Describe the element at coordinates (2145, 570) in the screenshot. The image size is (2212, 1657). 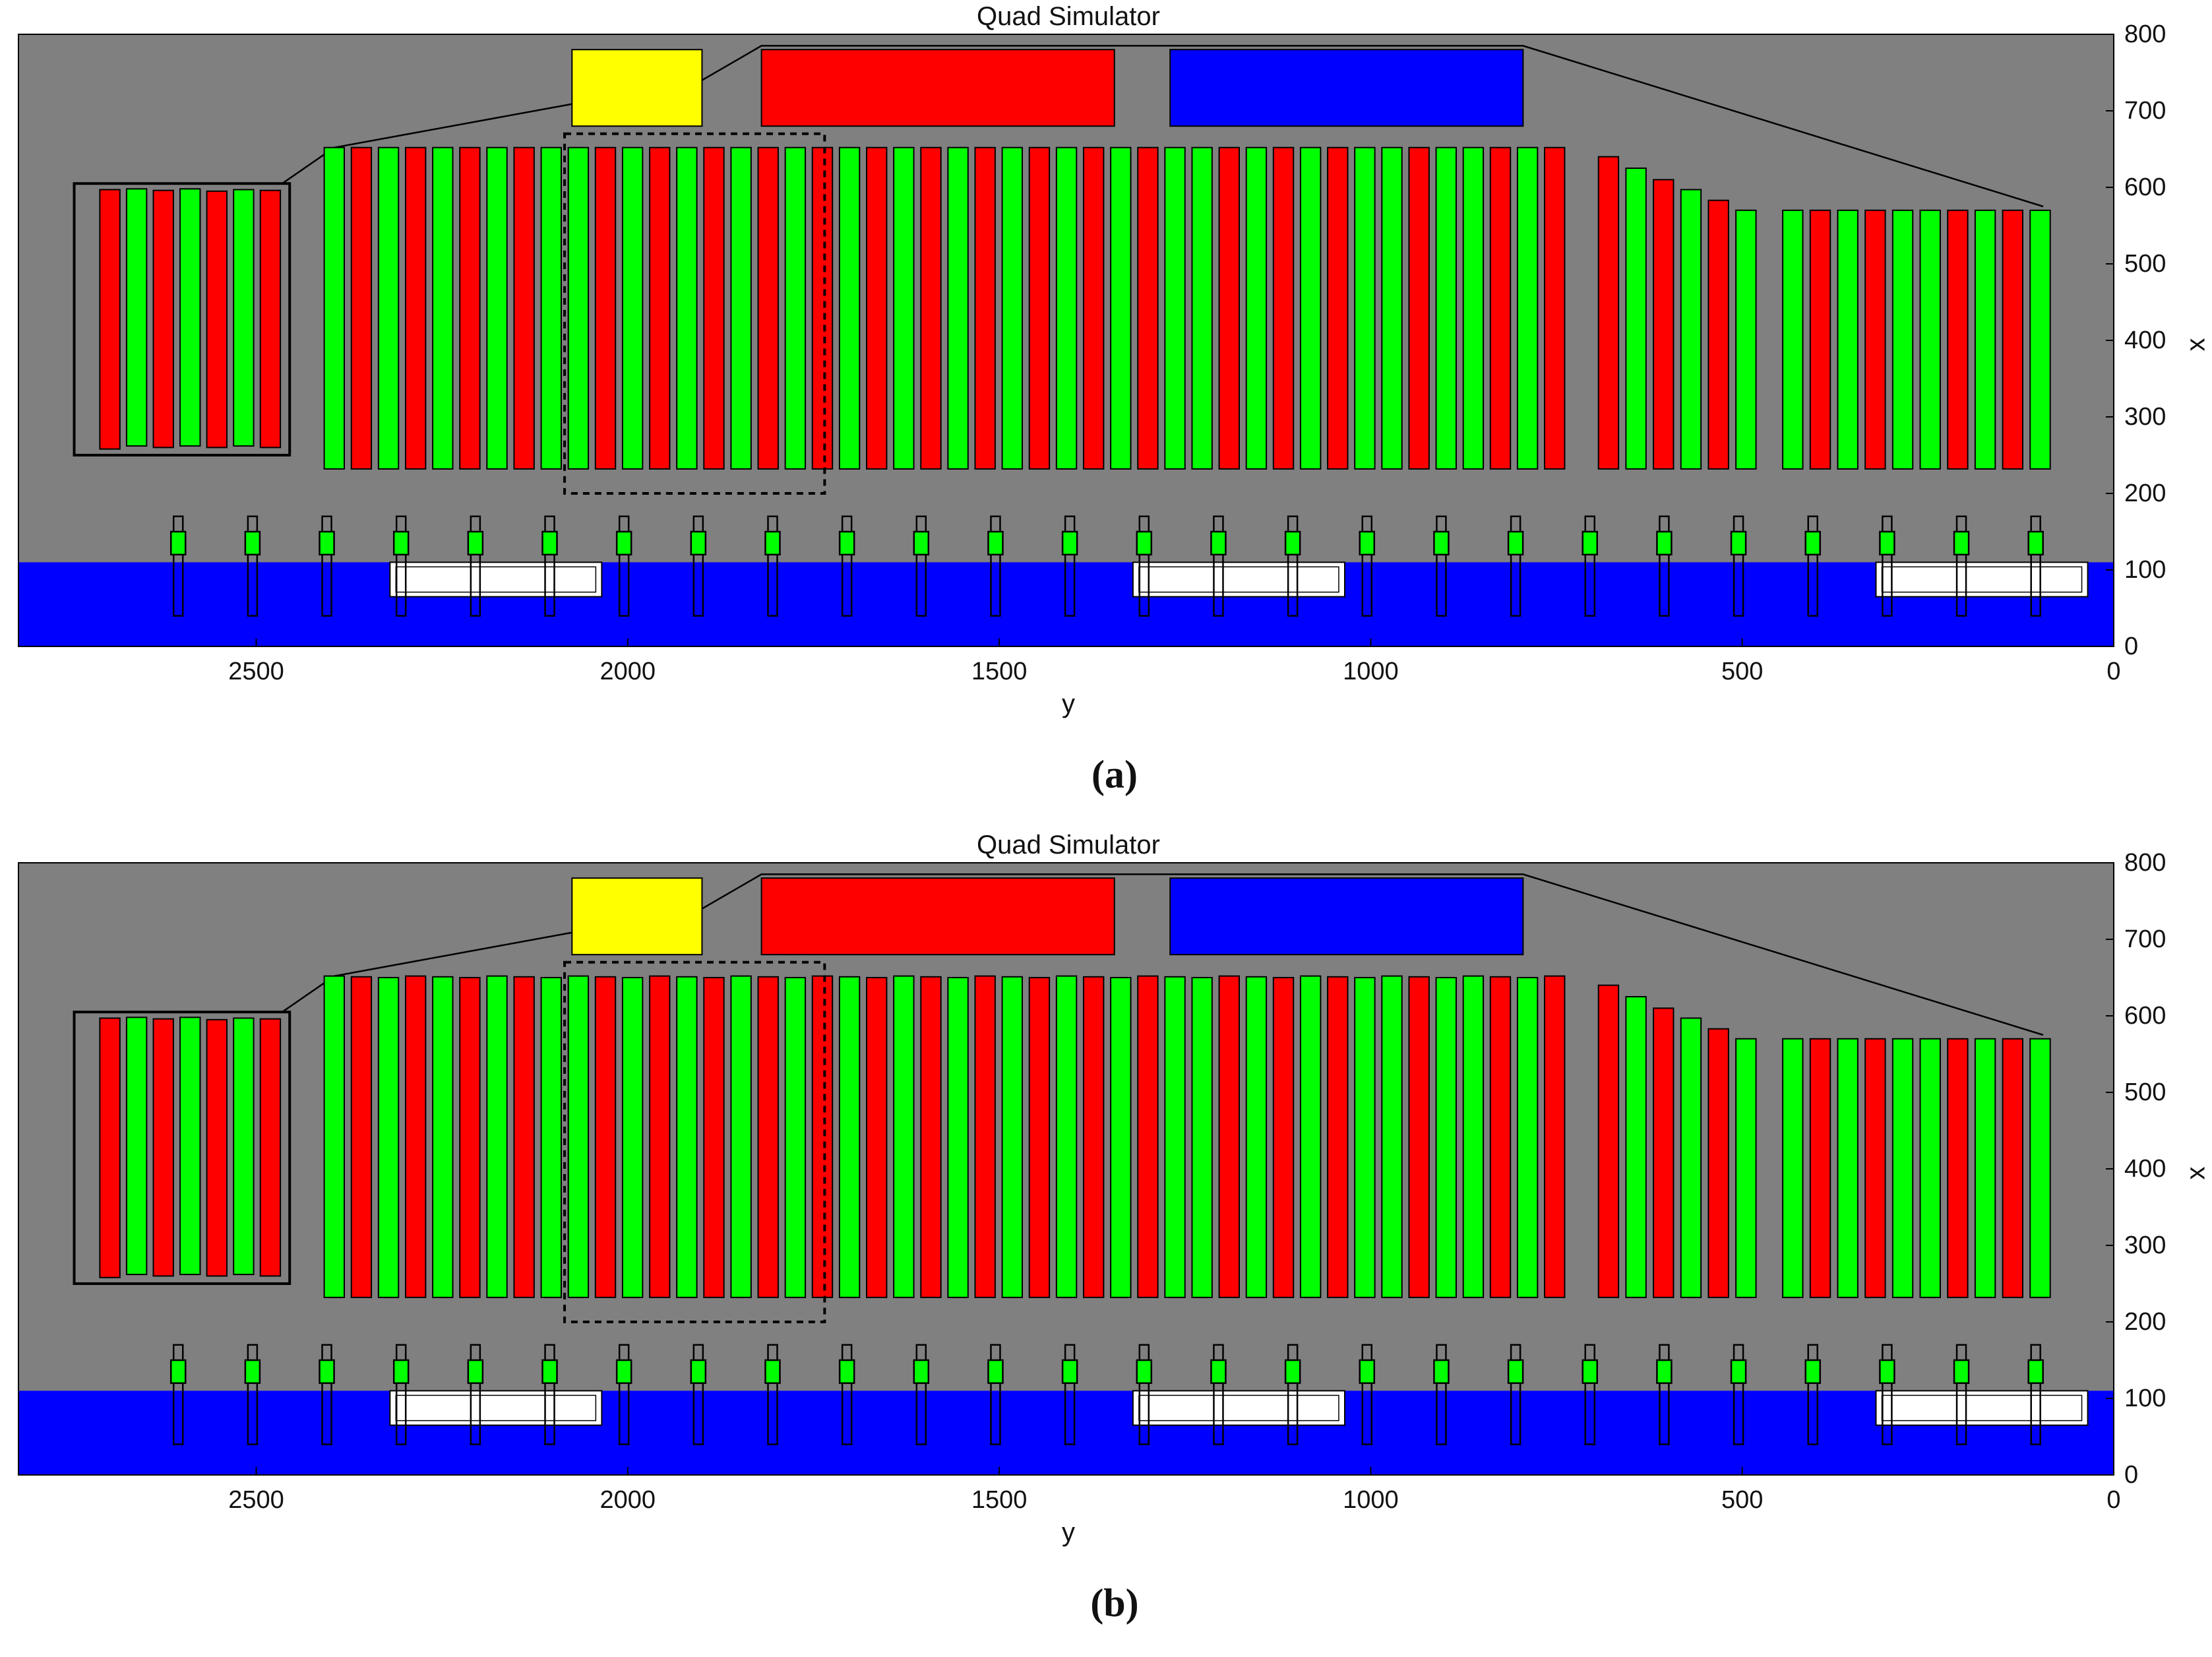
I see `x-tick-label: 100` at that location.